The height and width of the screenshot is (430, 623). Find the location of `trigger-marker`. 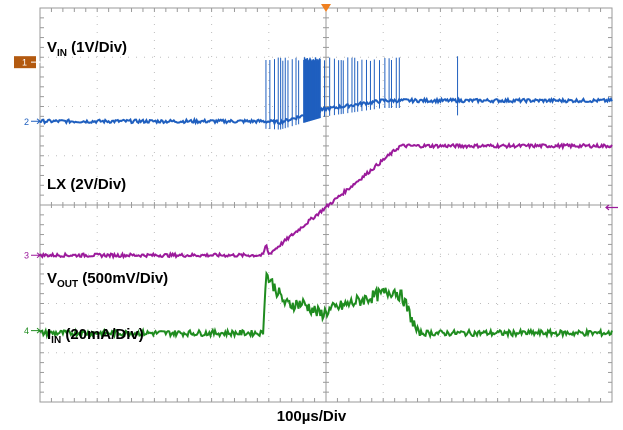

trigger-marker is located at coordinates (326, 8).